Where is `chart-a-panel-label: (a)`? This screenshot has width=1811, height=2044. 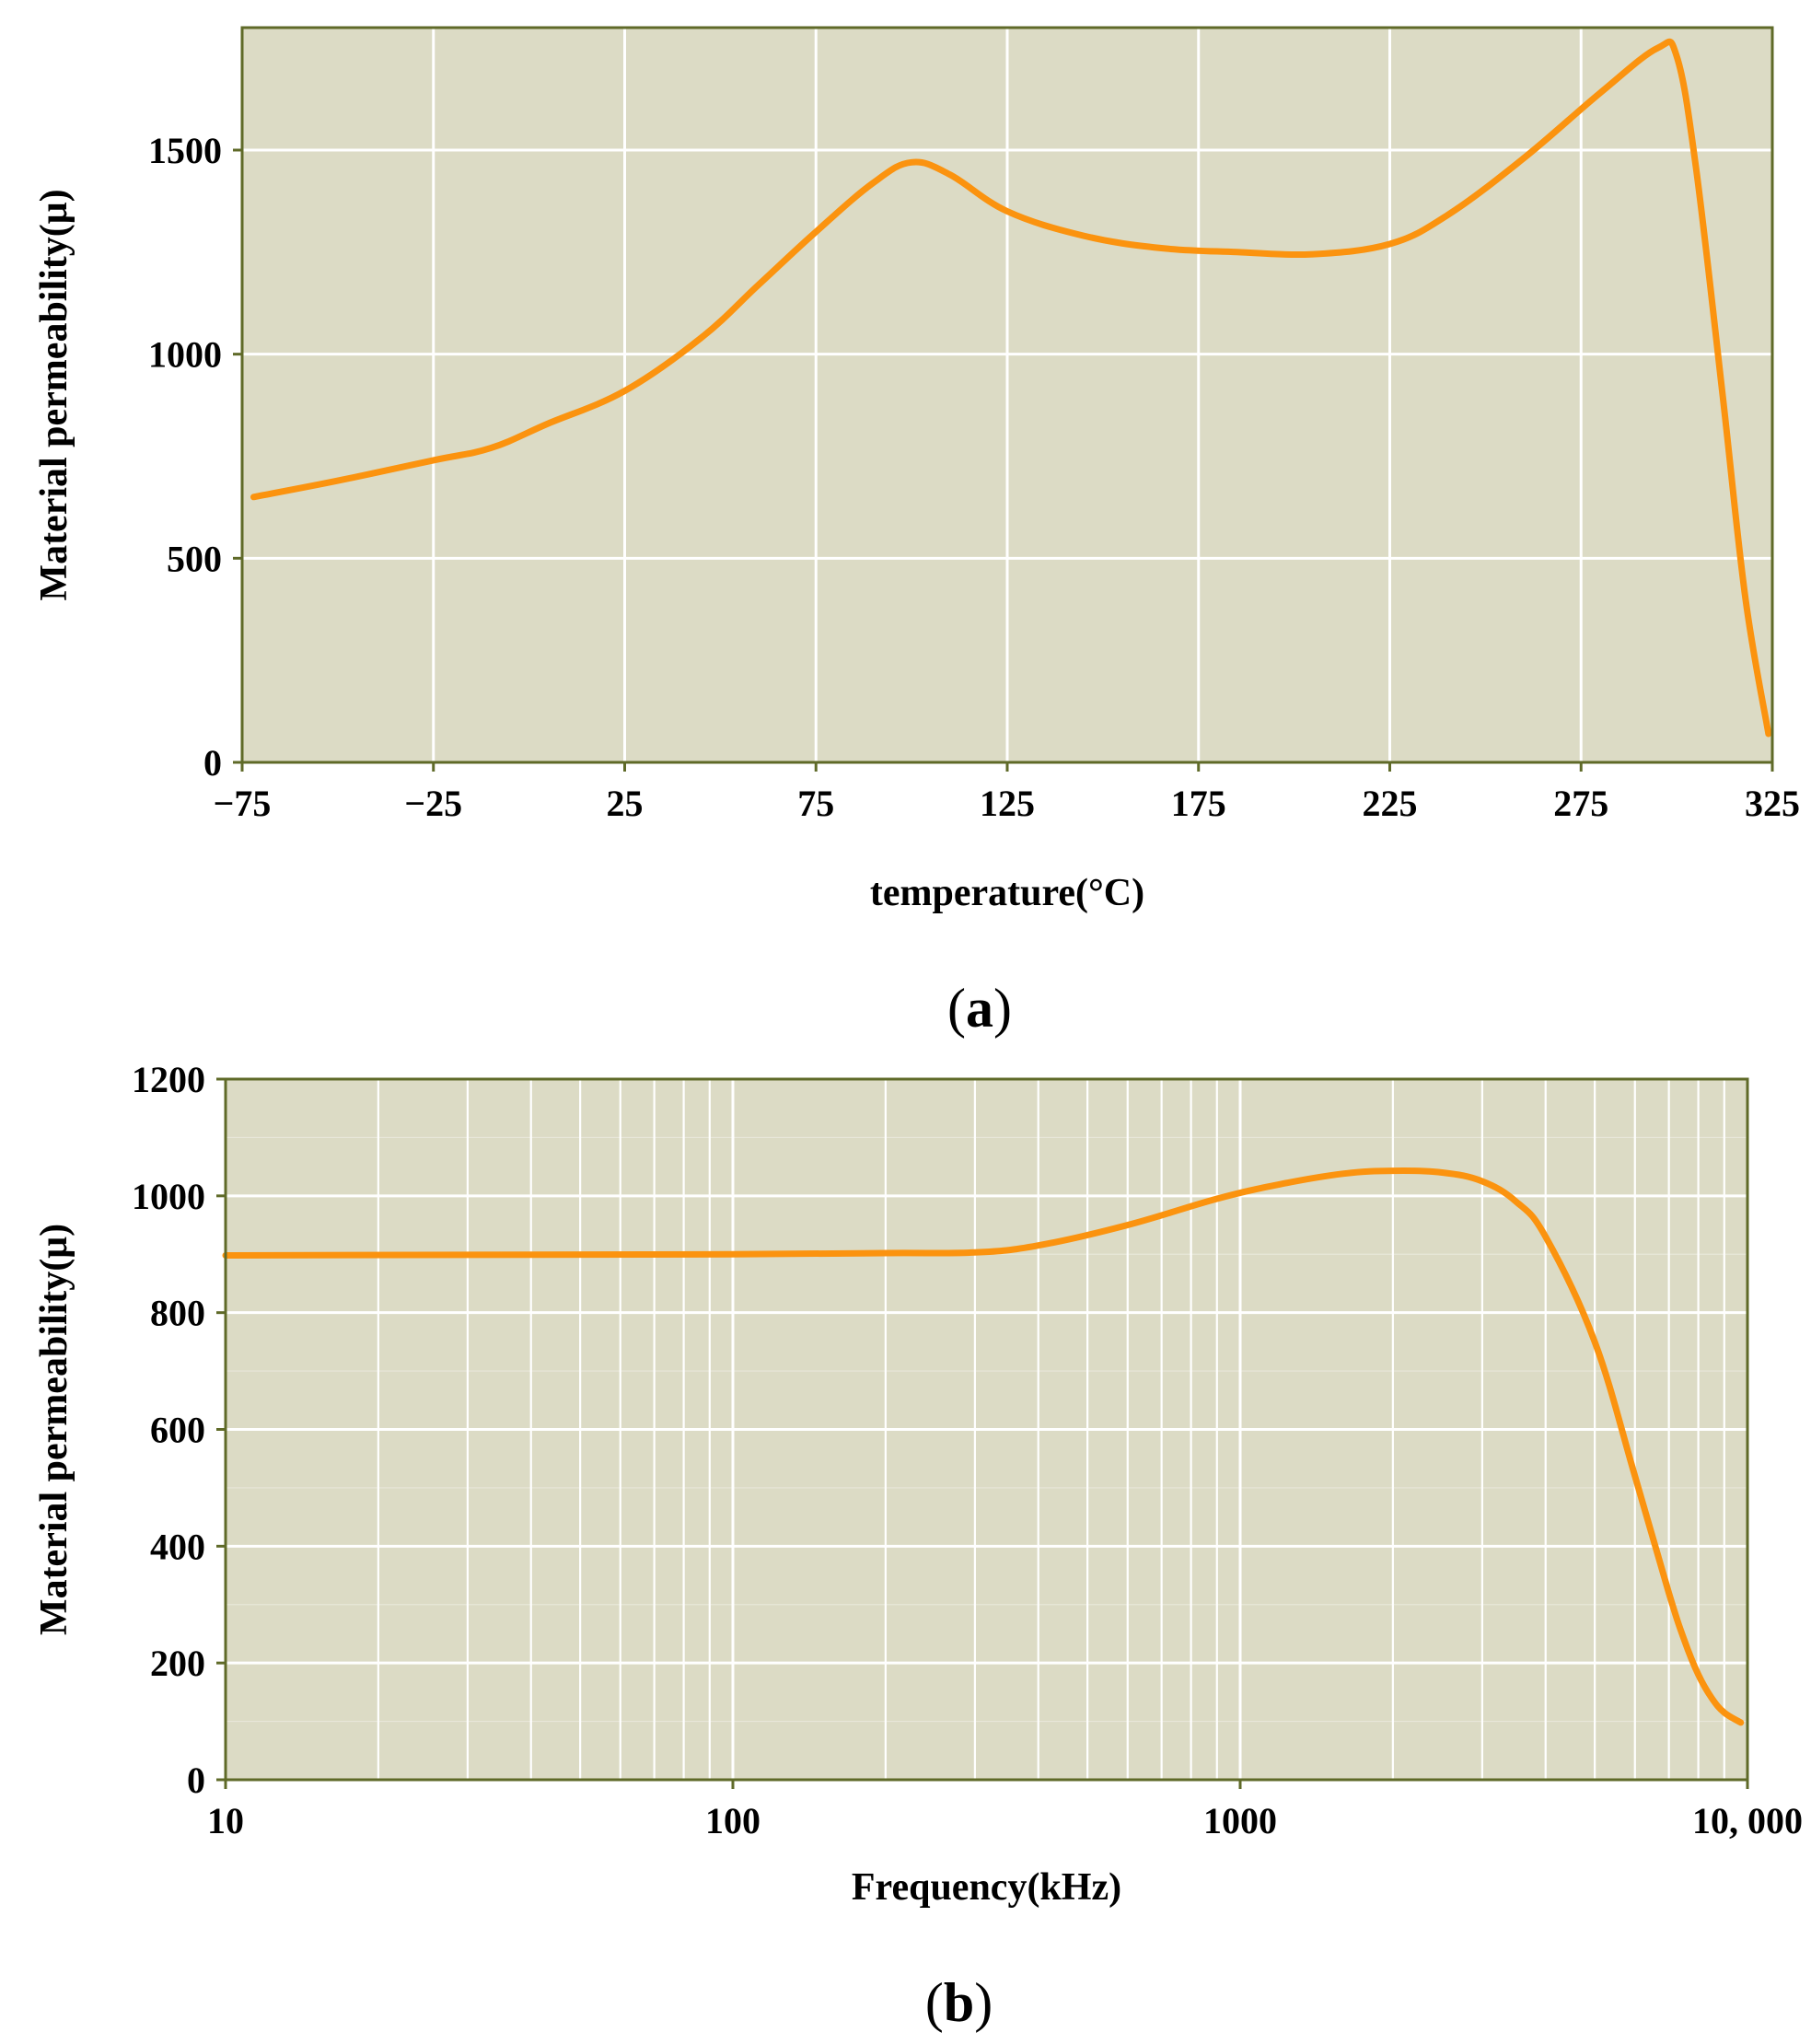
chart-a-panel-label: (a) is located at coordinates (980, 1009).